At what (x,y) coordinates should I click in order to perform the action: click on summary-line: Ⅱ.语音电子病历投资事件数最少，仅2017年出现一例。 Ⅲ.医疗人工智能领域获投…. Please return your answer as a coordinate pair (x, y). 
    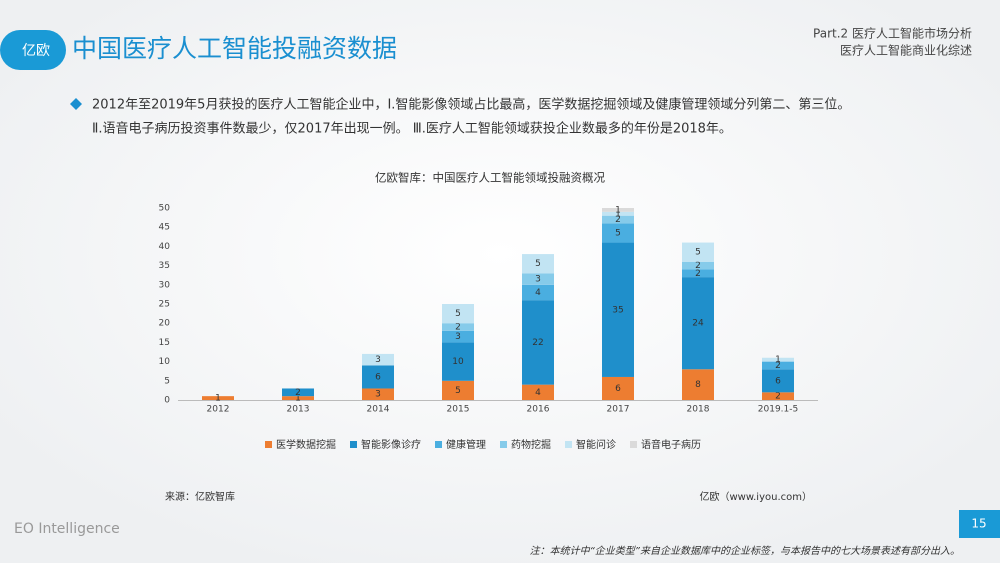
    Looking at the image, I should click on (412, 129).